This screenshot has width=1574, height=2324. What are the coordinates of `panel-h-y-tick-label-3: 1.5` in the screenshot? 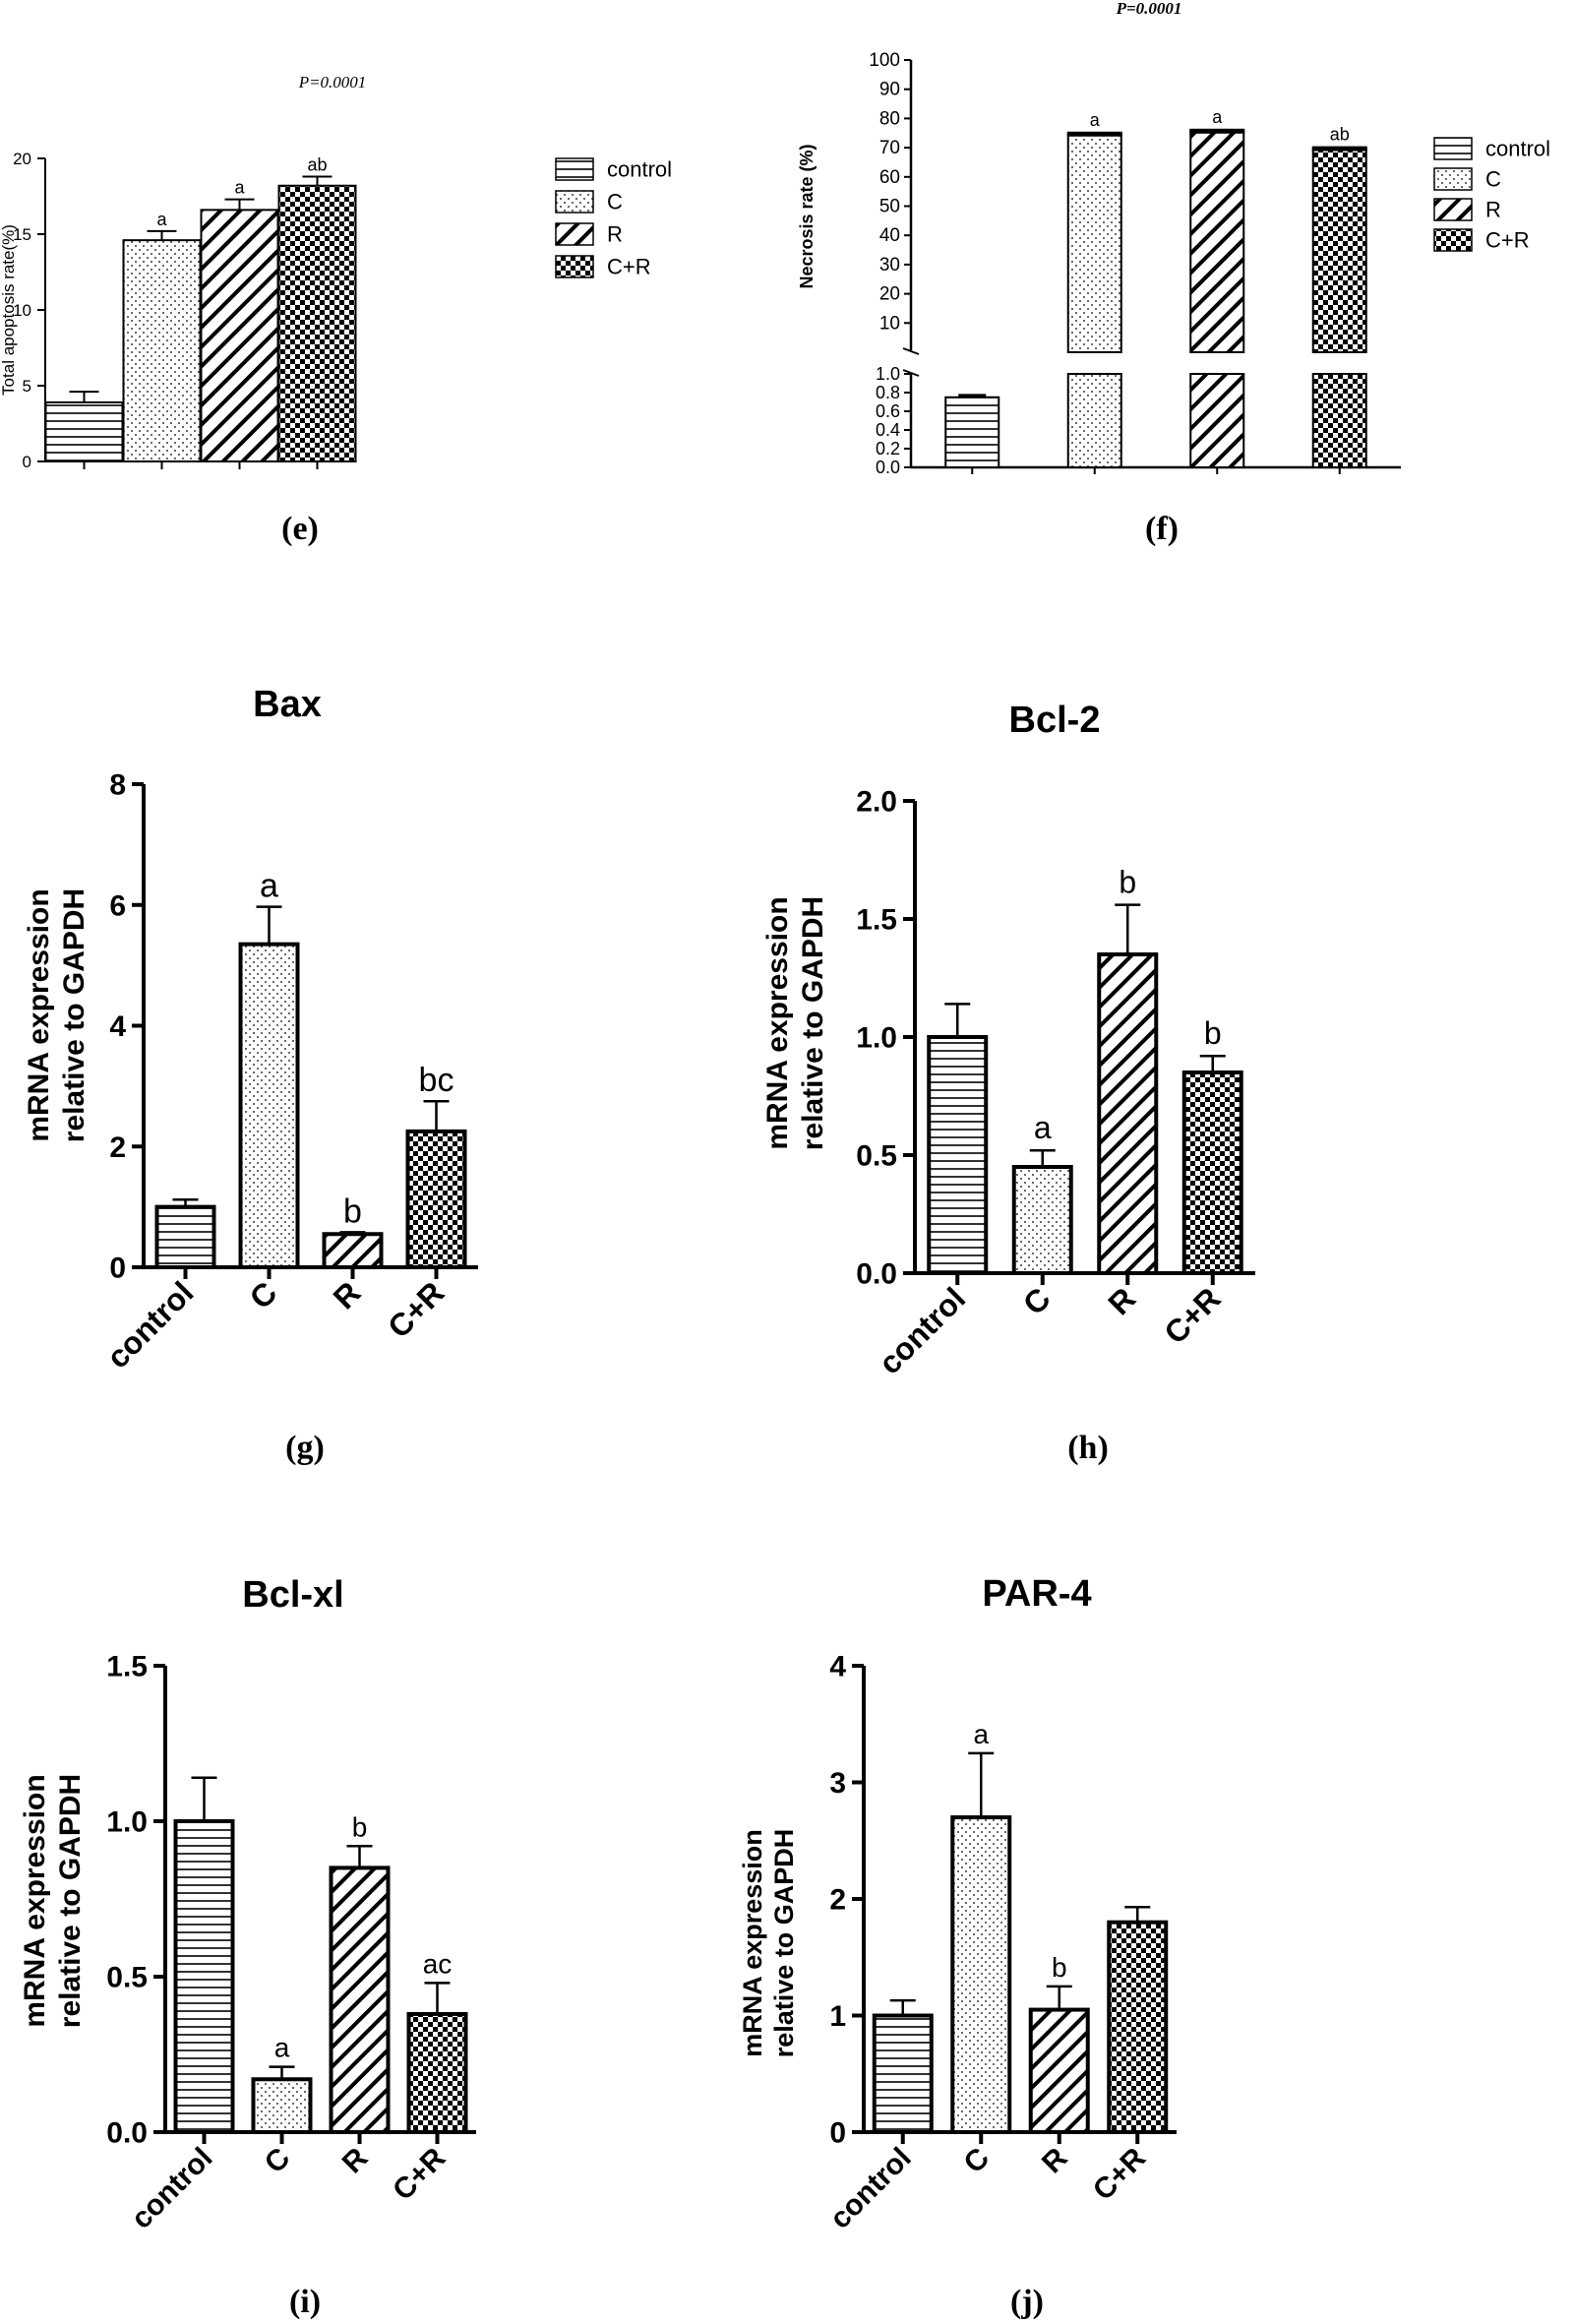 It's located at (876, 920).